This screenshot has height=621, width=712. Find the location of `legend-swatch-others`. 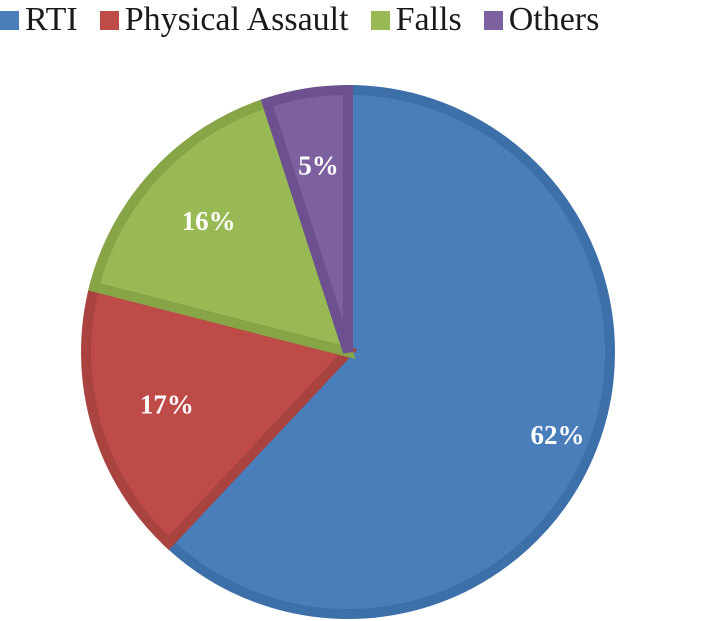

legend-swatch-others is located at coordinates (493, 20).